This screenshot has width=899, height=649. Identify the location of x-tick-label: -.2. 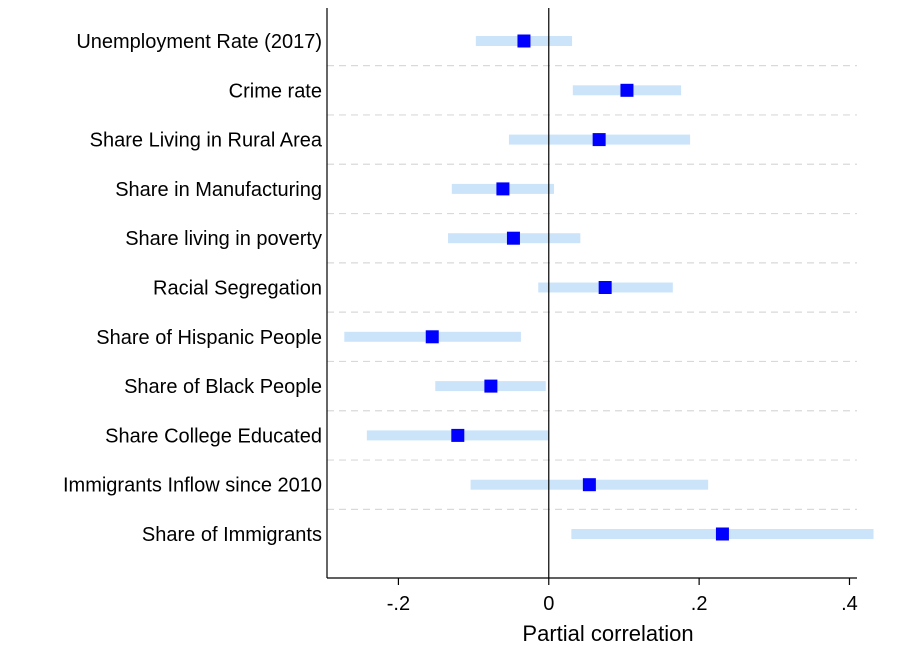
(398, 604).